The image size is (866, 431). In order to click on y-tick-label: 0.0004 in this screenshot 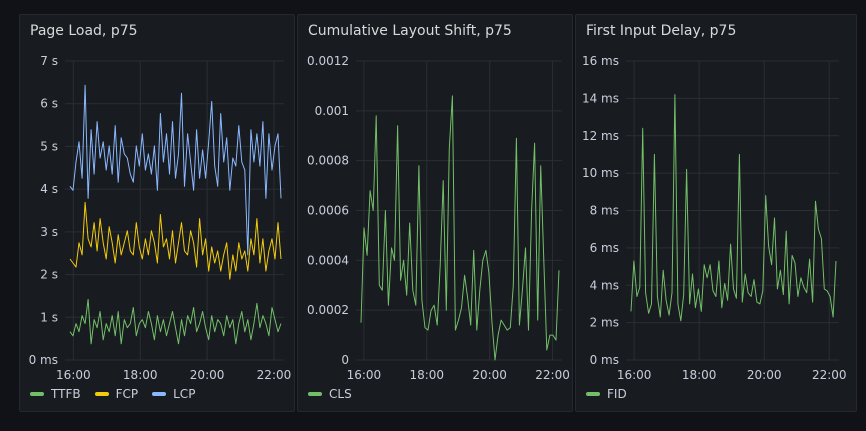, I will do `click(328, 260)`.